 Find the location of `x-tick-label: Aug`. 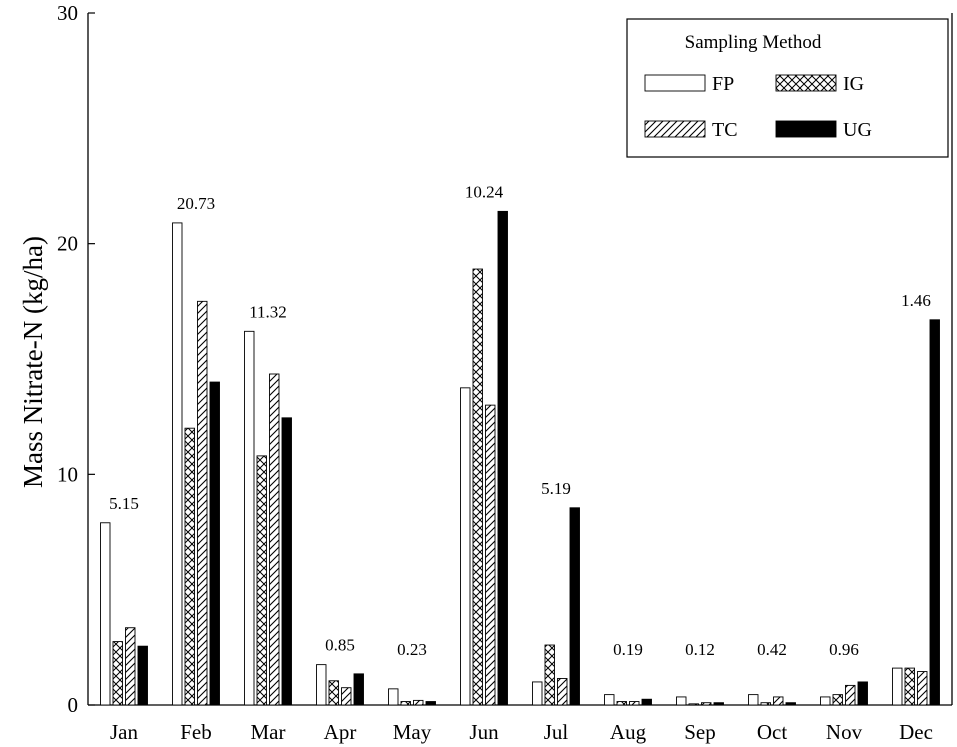

x-tick-label: Aug is located at coordinates (628, 732).